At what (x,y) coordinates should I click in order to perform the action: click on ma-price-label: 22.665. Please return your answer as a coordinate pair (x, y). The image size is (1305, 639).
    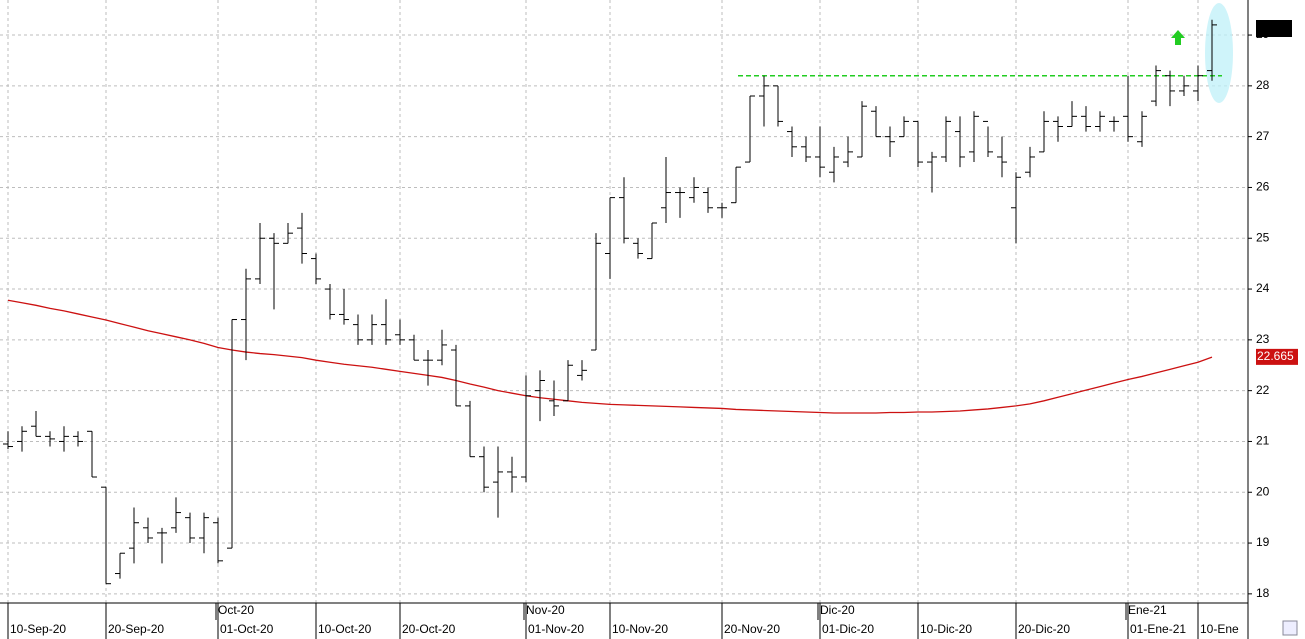
    Looking at the image, I should click on (1275, 356).